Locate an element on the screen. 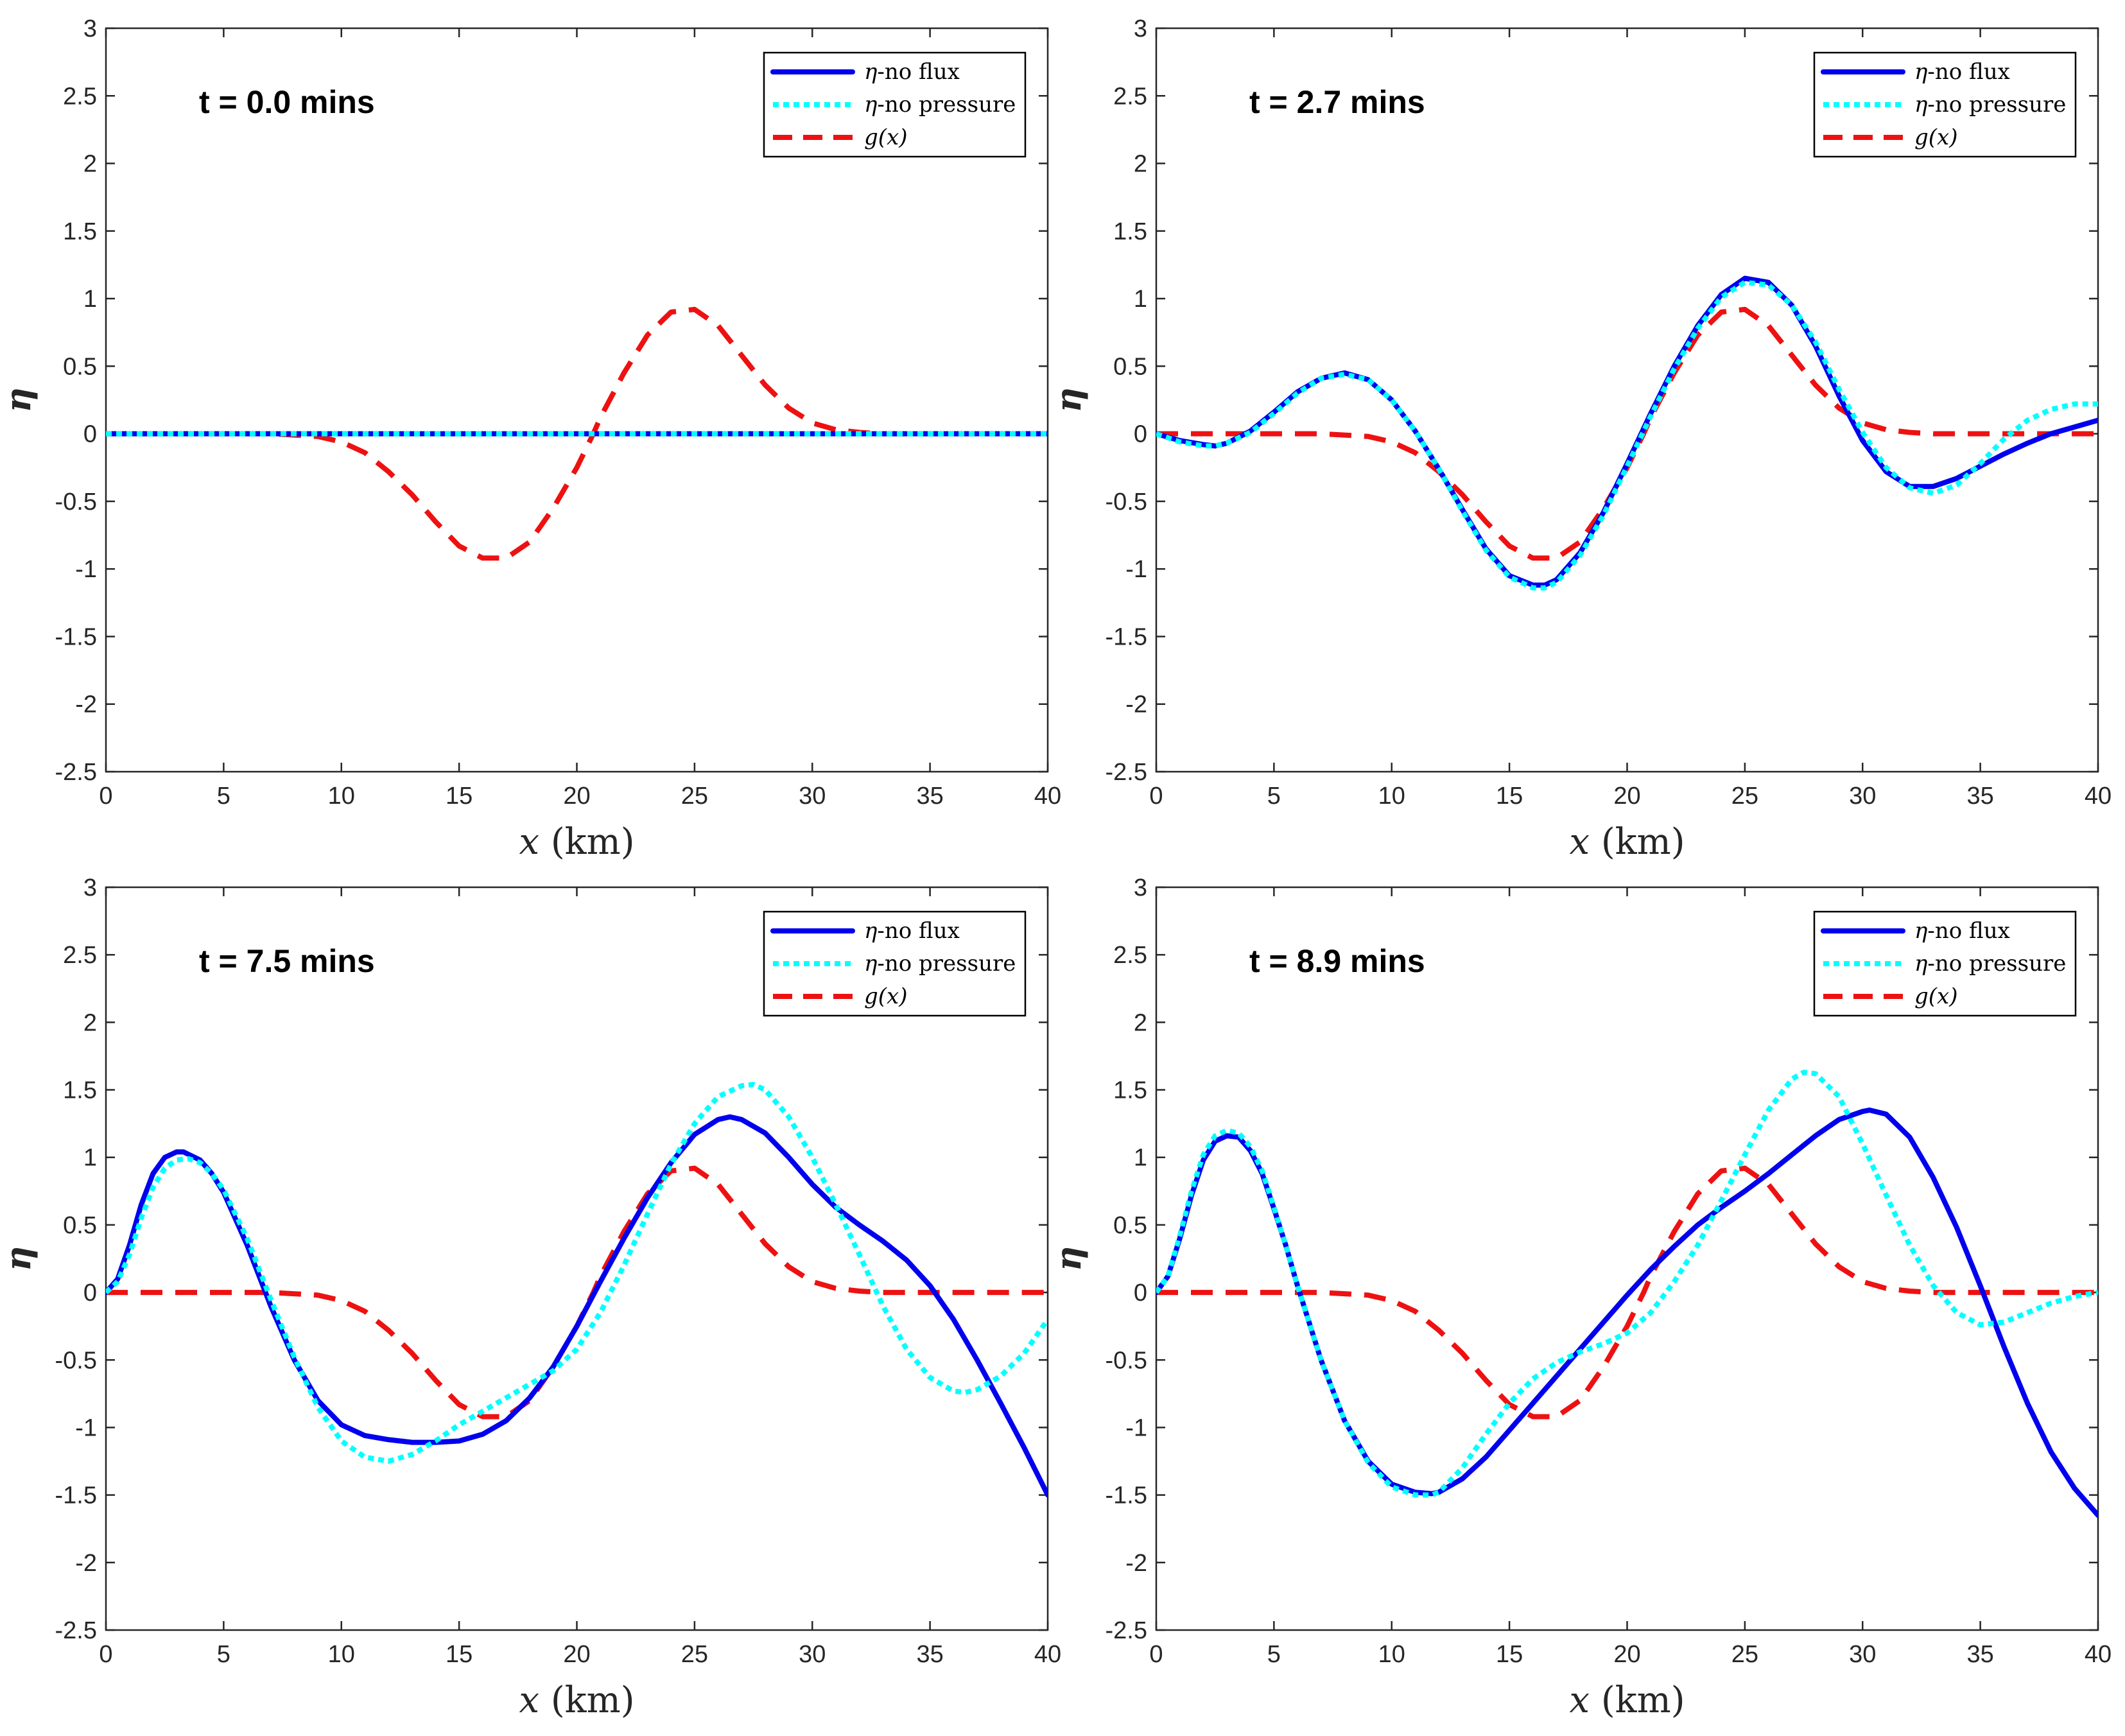 The width and height of the screenshot is (2125, 1736). series-line-no-pressure is located at coordinates (1627, 435).